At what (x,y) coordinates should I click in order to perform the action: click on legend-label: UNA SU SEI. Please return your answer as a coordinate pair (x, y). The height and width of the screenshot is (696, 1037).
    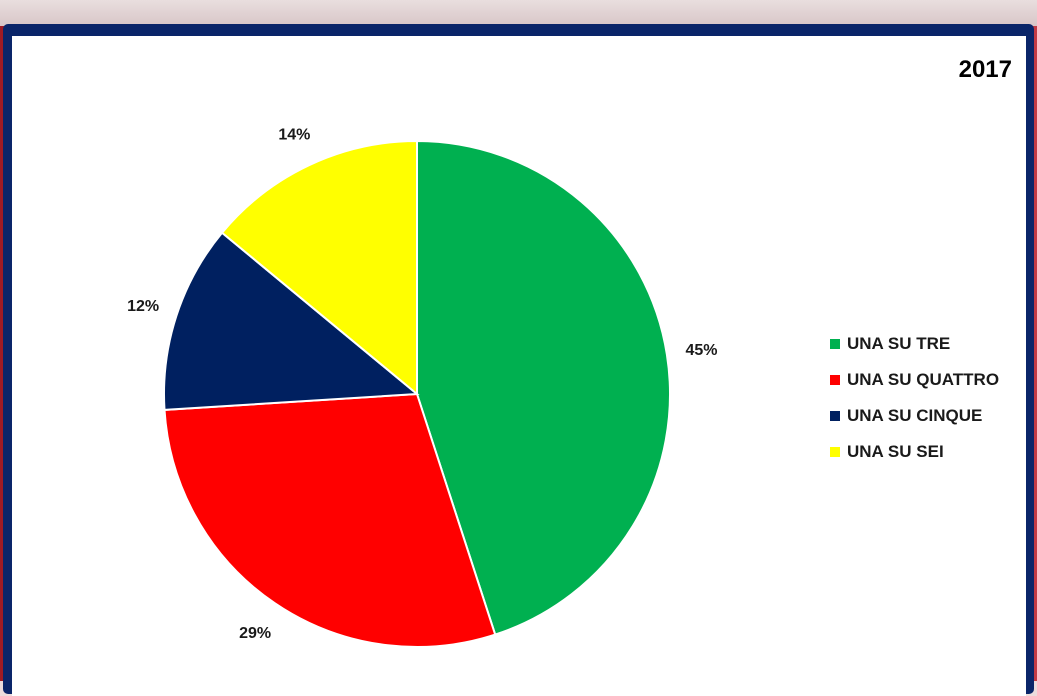
    Looking at the image, I should click on (895, 451).